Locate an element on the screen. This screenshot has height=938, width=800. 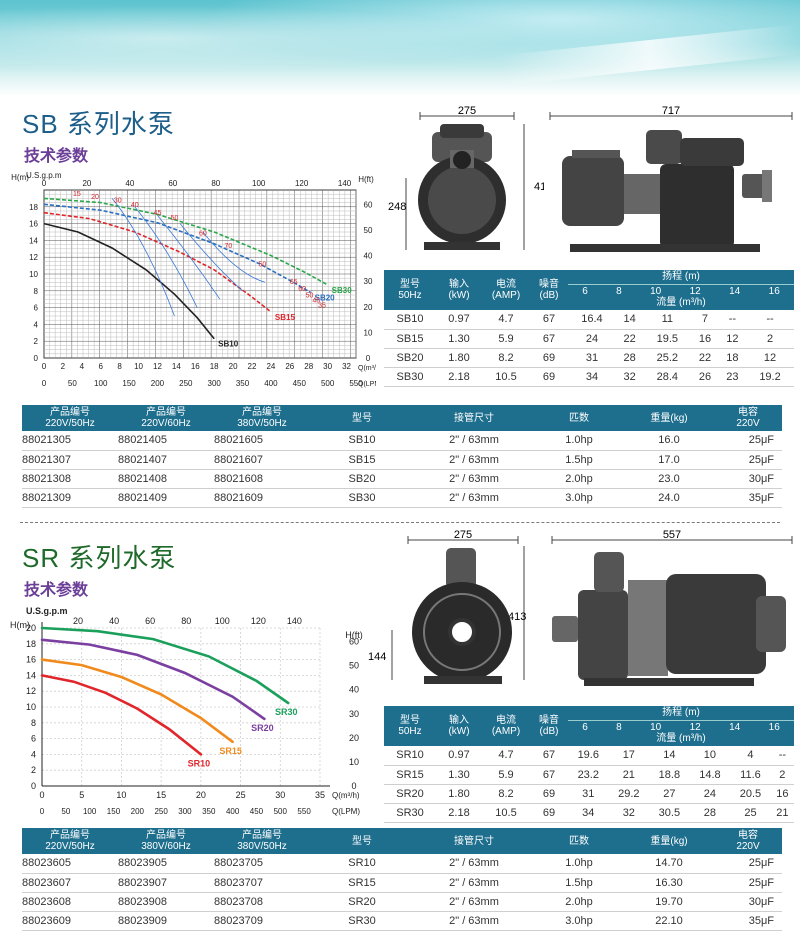
sb-ylabel: H(m) is located at coordinates (20, 177).